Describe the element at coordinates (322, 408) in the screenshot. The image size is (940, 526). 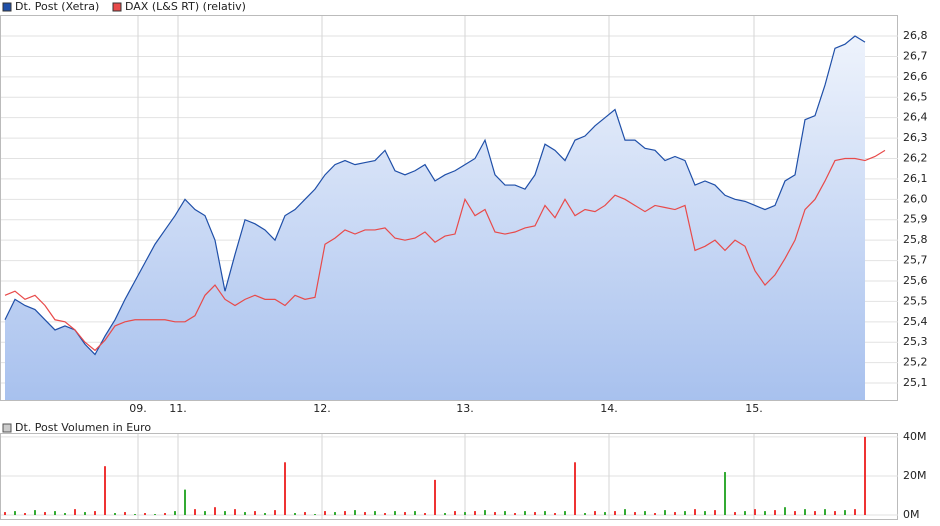
I see `x-tick-label: 12.` at that location.